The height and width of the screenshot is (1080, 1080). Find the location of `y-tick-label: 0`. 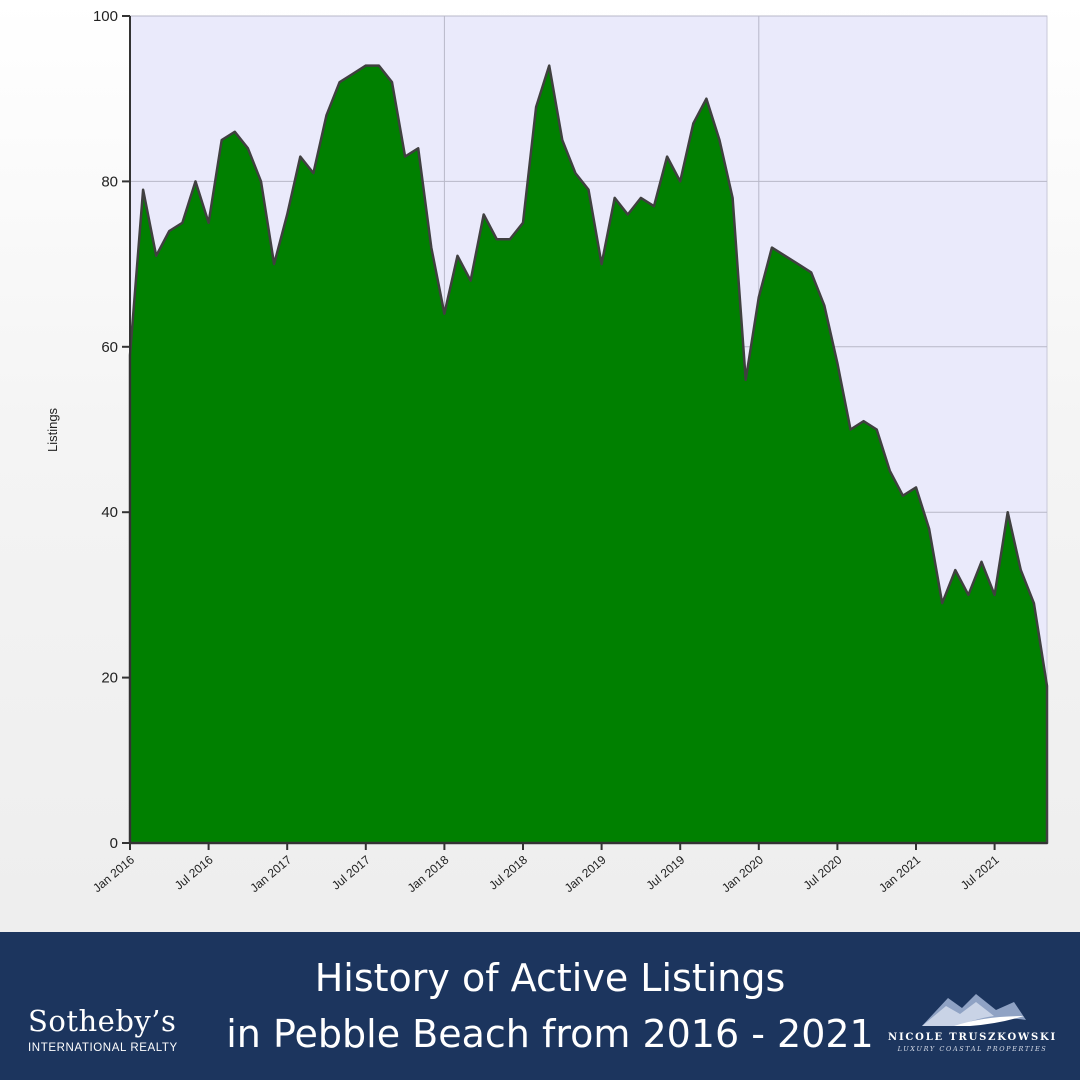

y-tick-label: 0 is located at coordinates (114, 843).